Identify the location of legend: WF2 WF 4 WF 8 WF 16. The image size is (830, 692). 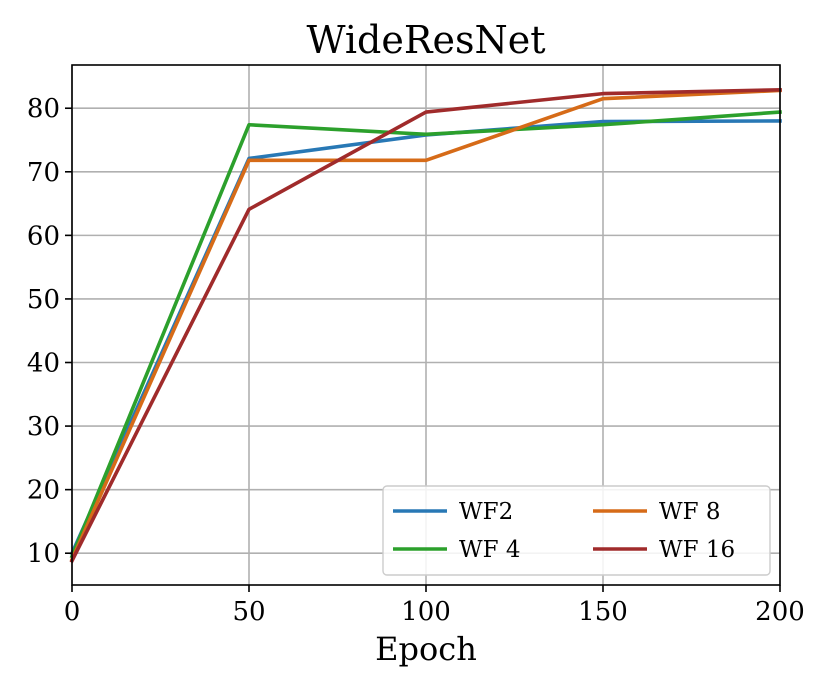
(576, 530).